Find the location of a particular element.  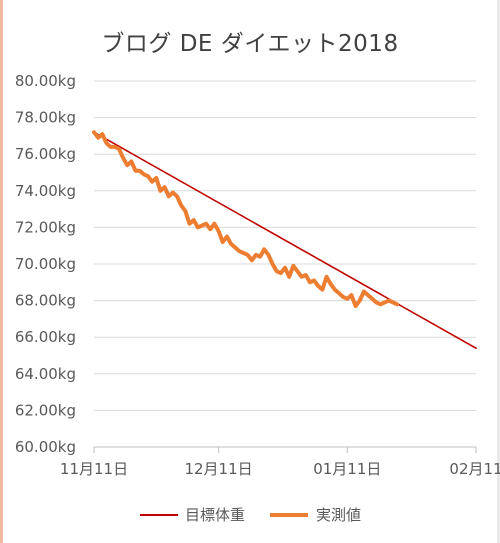

y-tick-label: 74.00kg is located at coordinates (45, 191).